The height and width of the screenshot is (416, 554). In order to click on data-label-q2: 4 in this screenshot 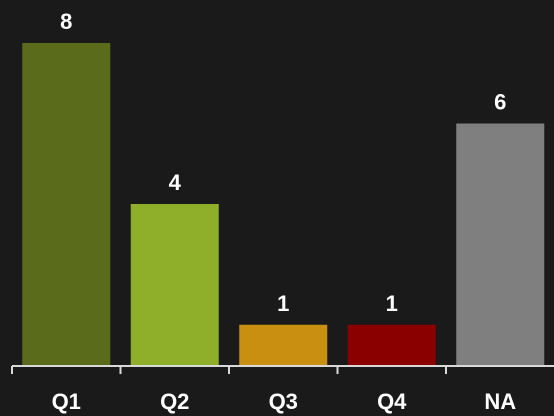, I will do `click(175, 182)`.